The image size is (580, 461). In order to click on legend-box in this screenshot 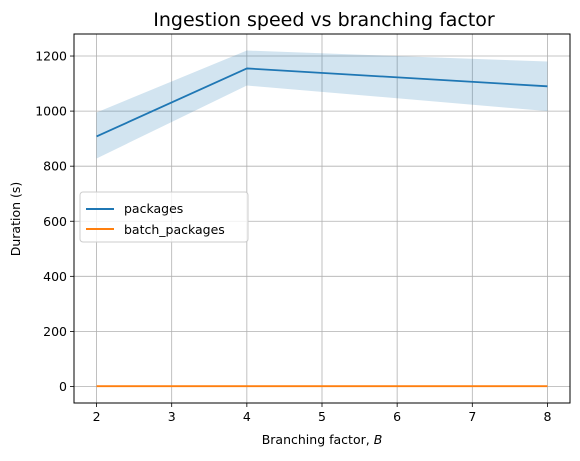, I will do `click(164, 217)`.